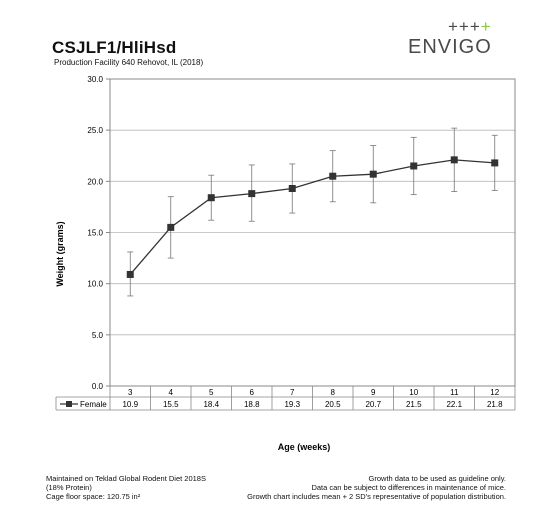  I want to click on data-value-label: 19.3, so click(292, 404).